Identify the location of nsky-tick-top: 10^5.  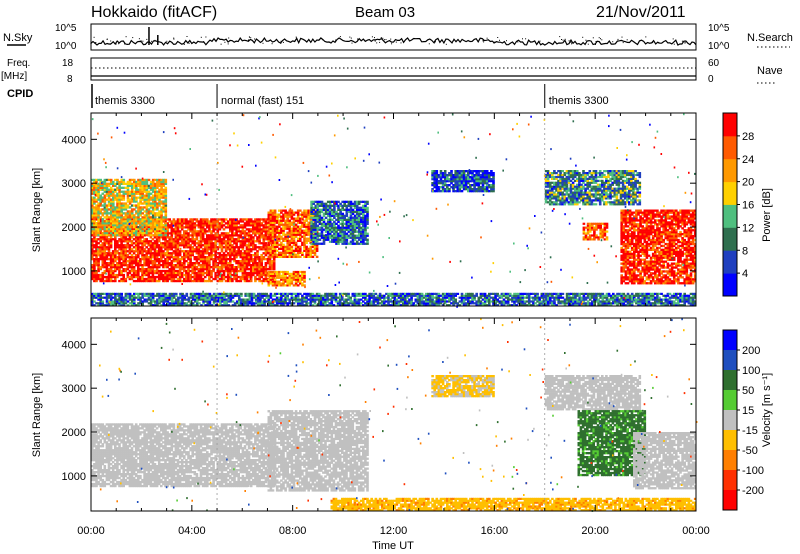
(66, 28).